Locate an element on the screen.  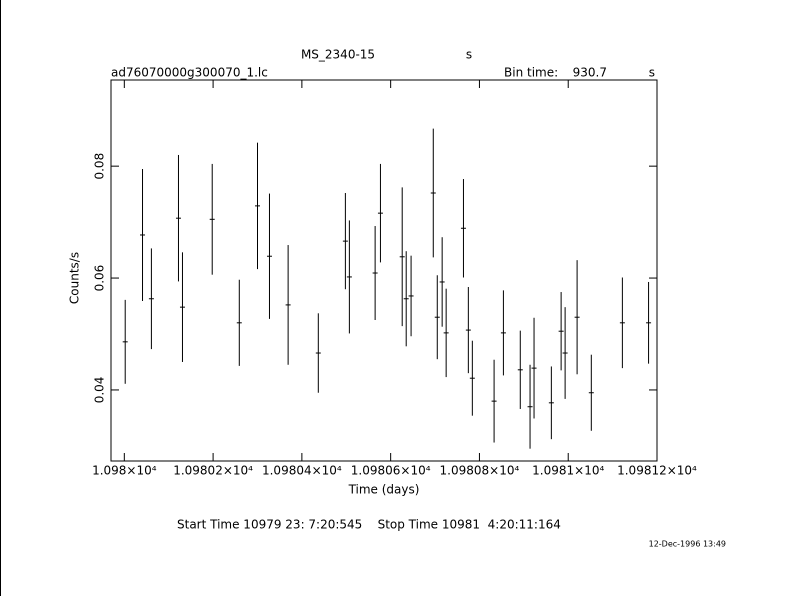
x-tick-label: 1.09812×10⁴ is located at coordinates (657, 471).